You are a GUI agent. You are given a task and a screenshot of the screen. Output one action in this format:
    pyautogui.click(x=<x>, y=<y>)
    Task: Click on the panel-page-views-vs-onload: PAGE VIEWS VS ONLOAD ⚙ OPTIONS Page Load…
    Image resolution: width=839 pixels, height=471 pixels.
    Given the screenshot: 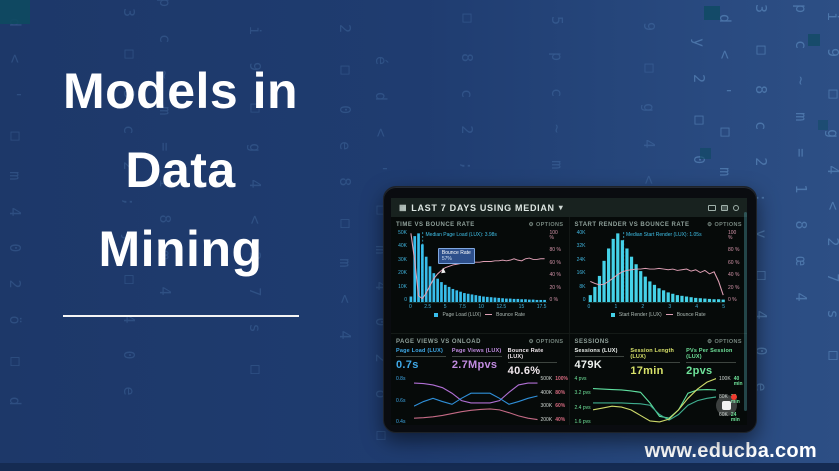 What is the action you would take?
    pyautogui.click(x=480, y=379)
    